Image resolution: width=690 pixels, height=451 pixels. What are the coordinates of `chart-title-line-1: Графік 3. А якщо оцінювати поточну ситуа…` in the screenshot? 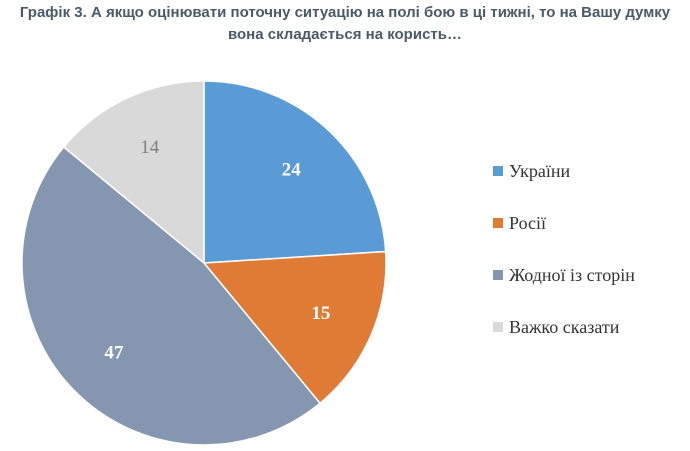 It's located at (345, 12).